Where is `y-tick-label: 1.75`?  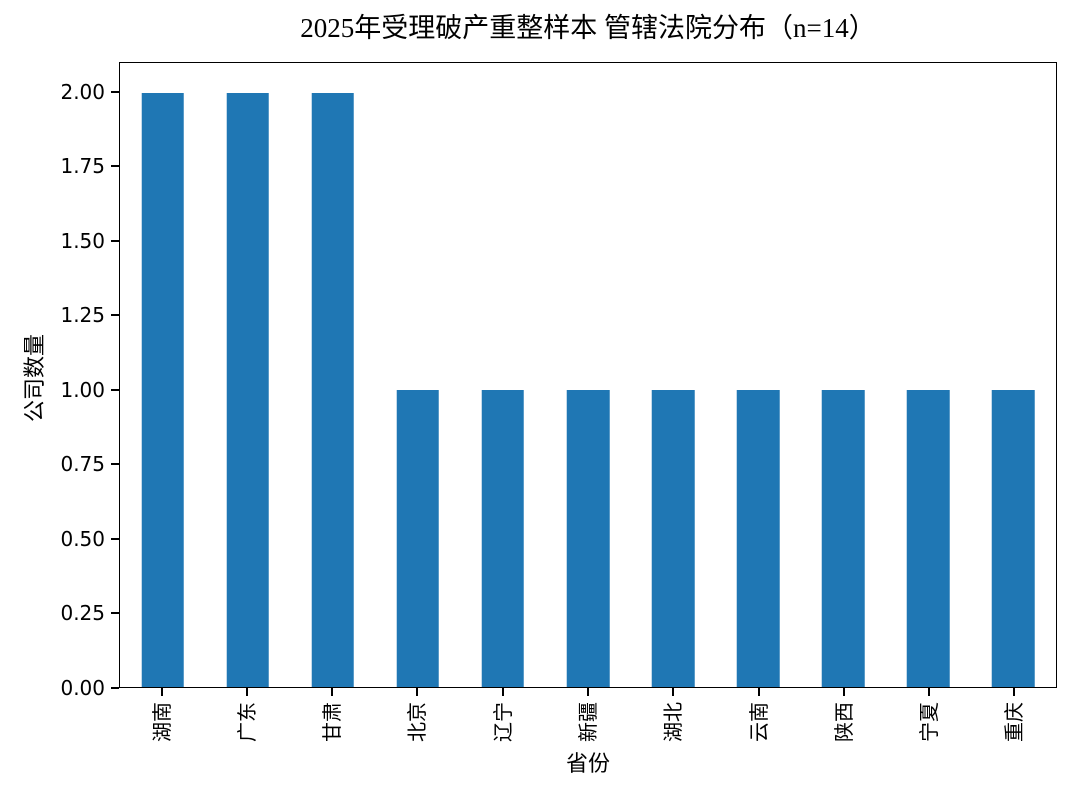 y-tick-label: 1.75 is located at coordinates (82, 166).